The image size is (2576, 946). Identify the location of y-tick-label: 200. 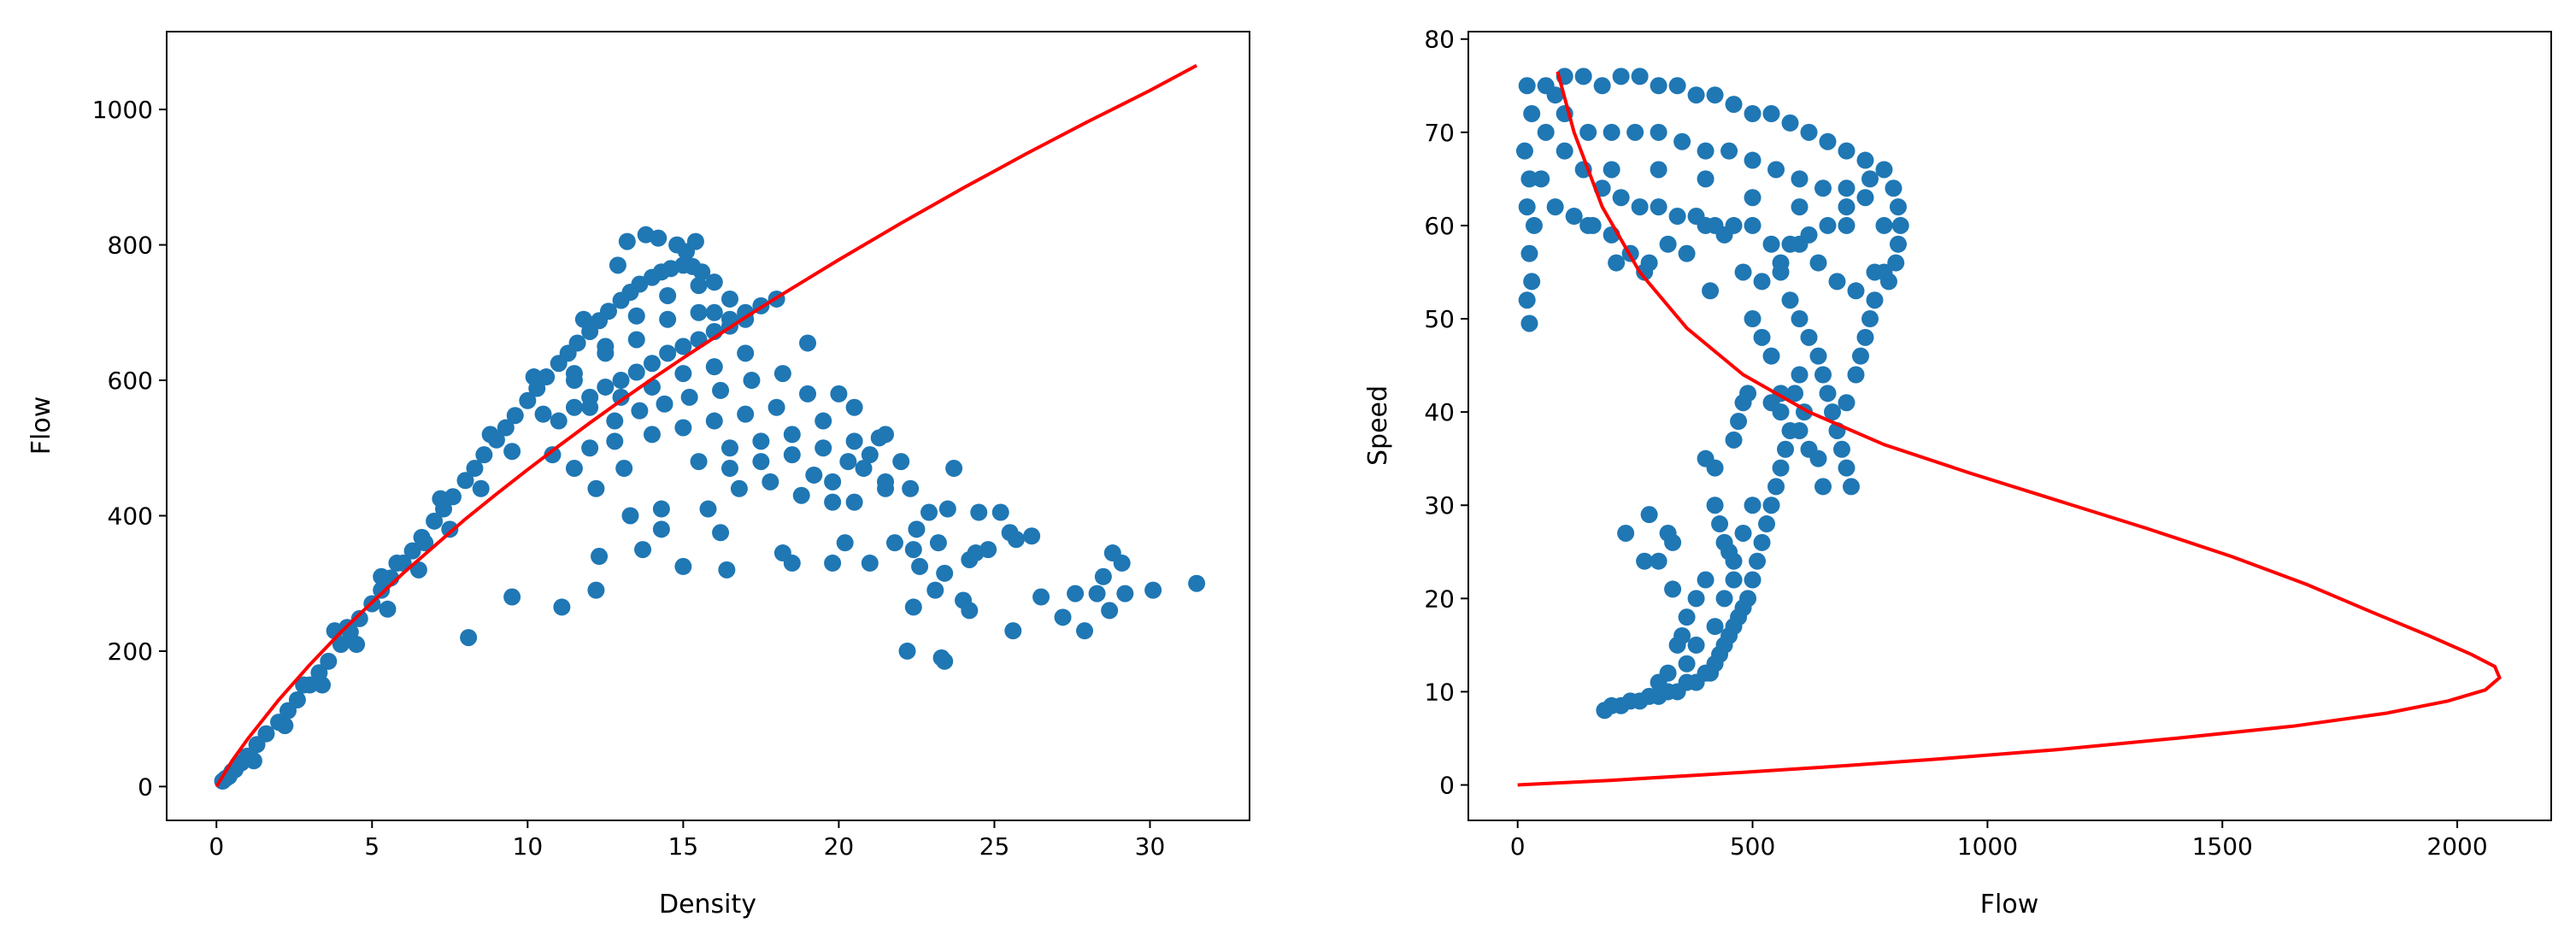
(130, 652).